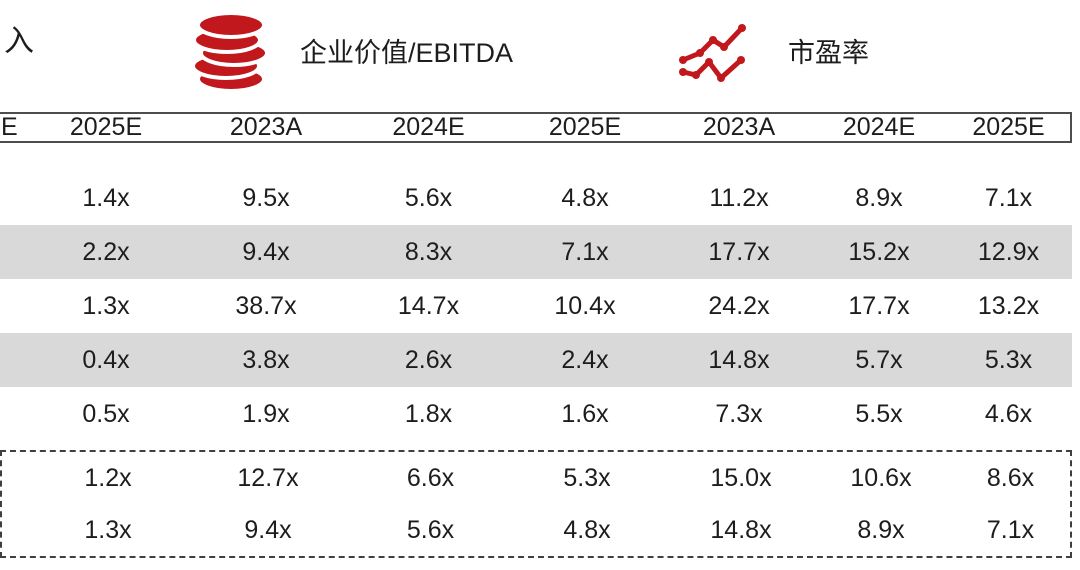 The image size is (1080, 570). Describe the element at coordinates (739, 197) in the screenshot. I see `value-cell: 11.2x` at that location.